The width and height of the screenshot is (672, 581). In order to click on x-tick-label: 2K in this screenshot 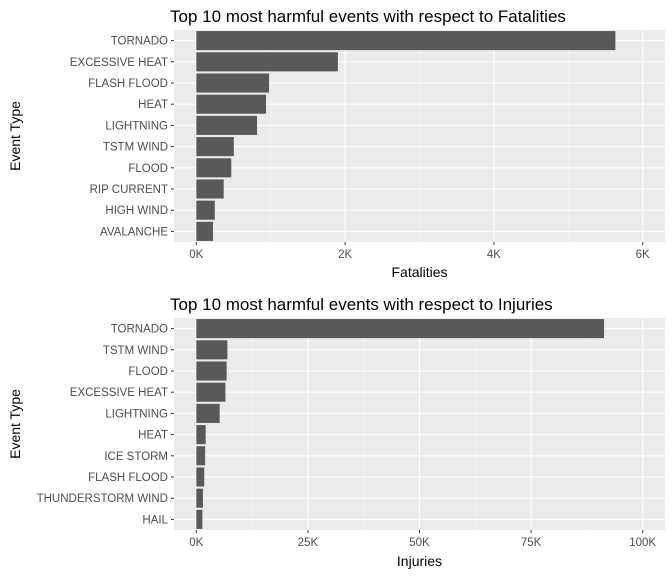, I will do `click(345, 255)`.